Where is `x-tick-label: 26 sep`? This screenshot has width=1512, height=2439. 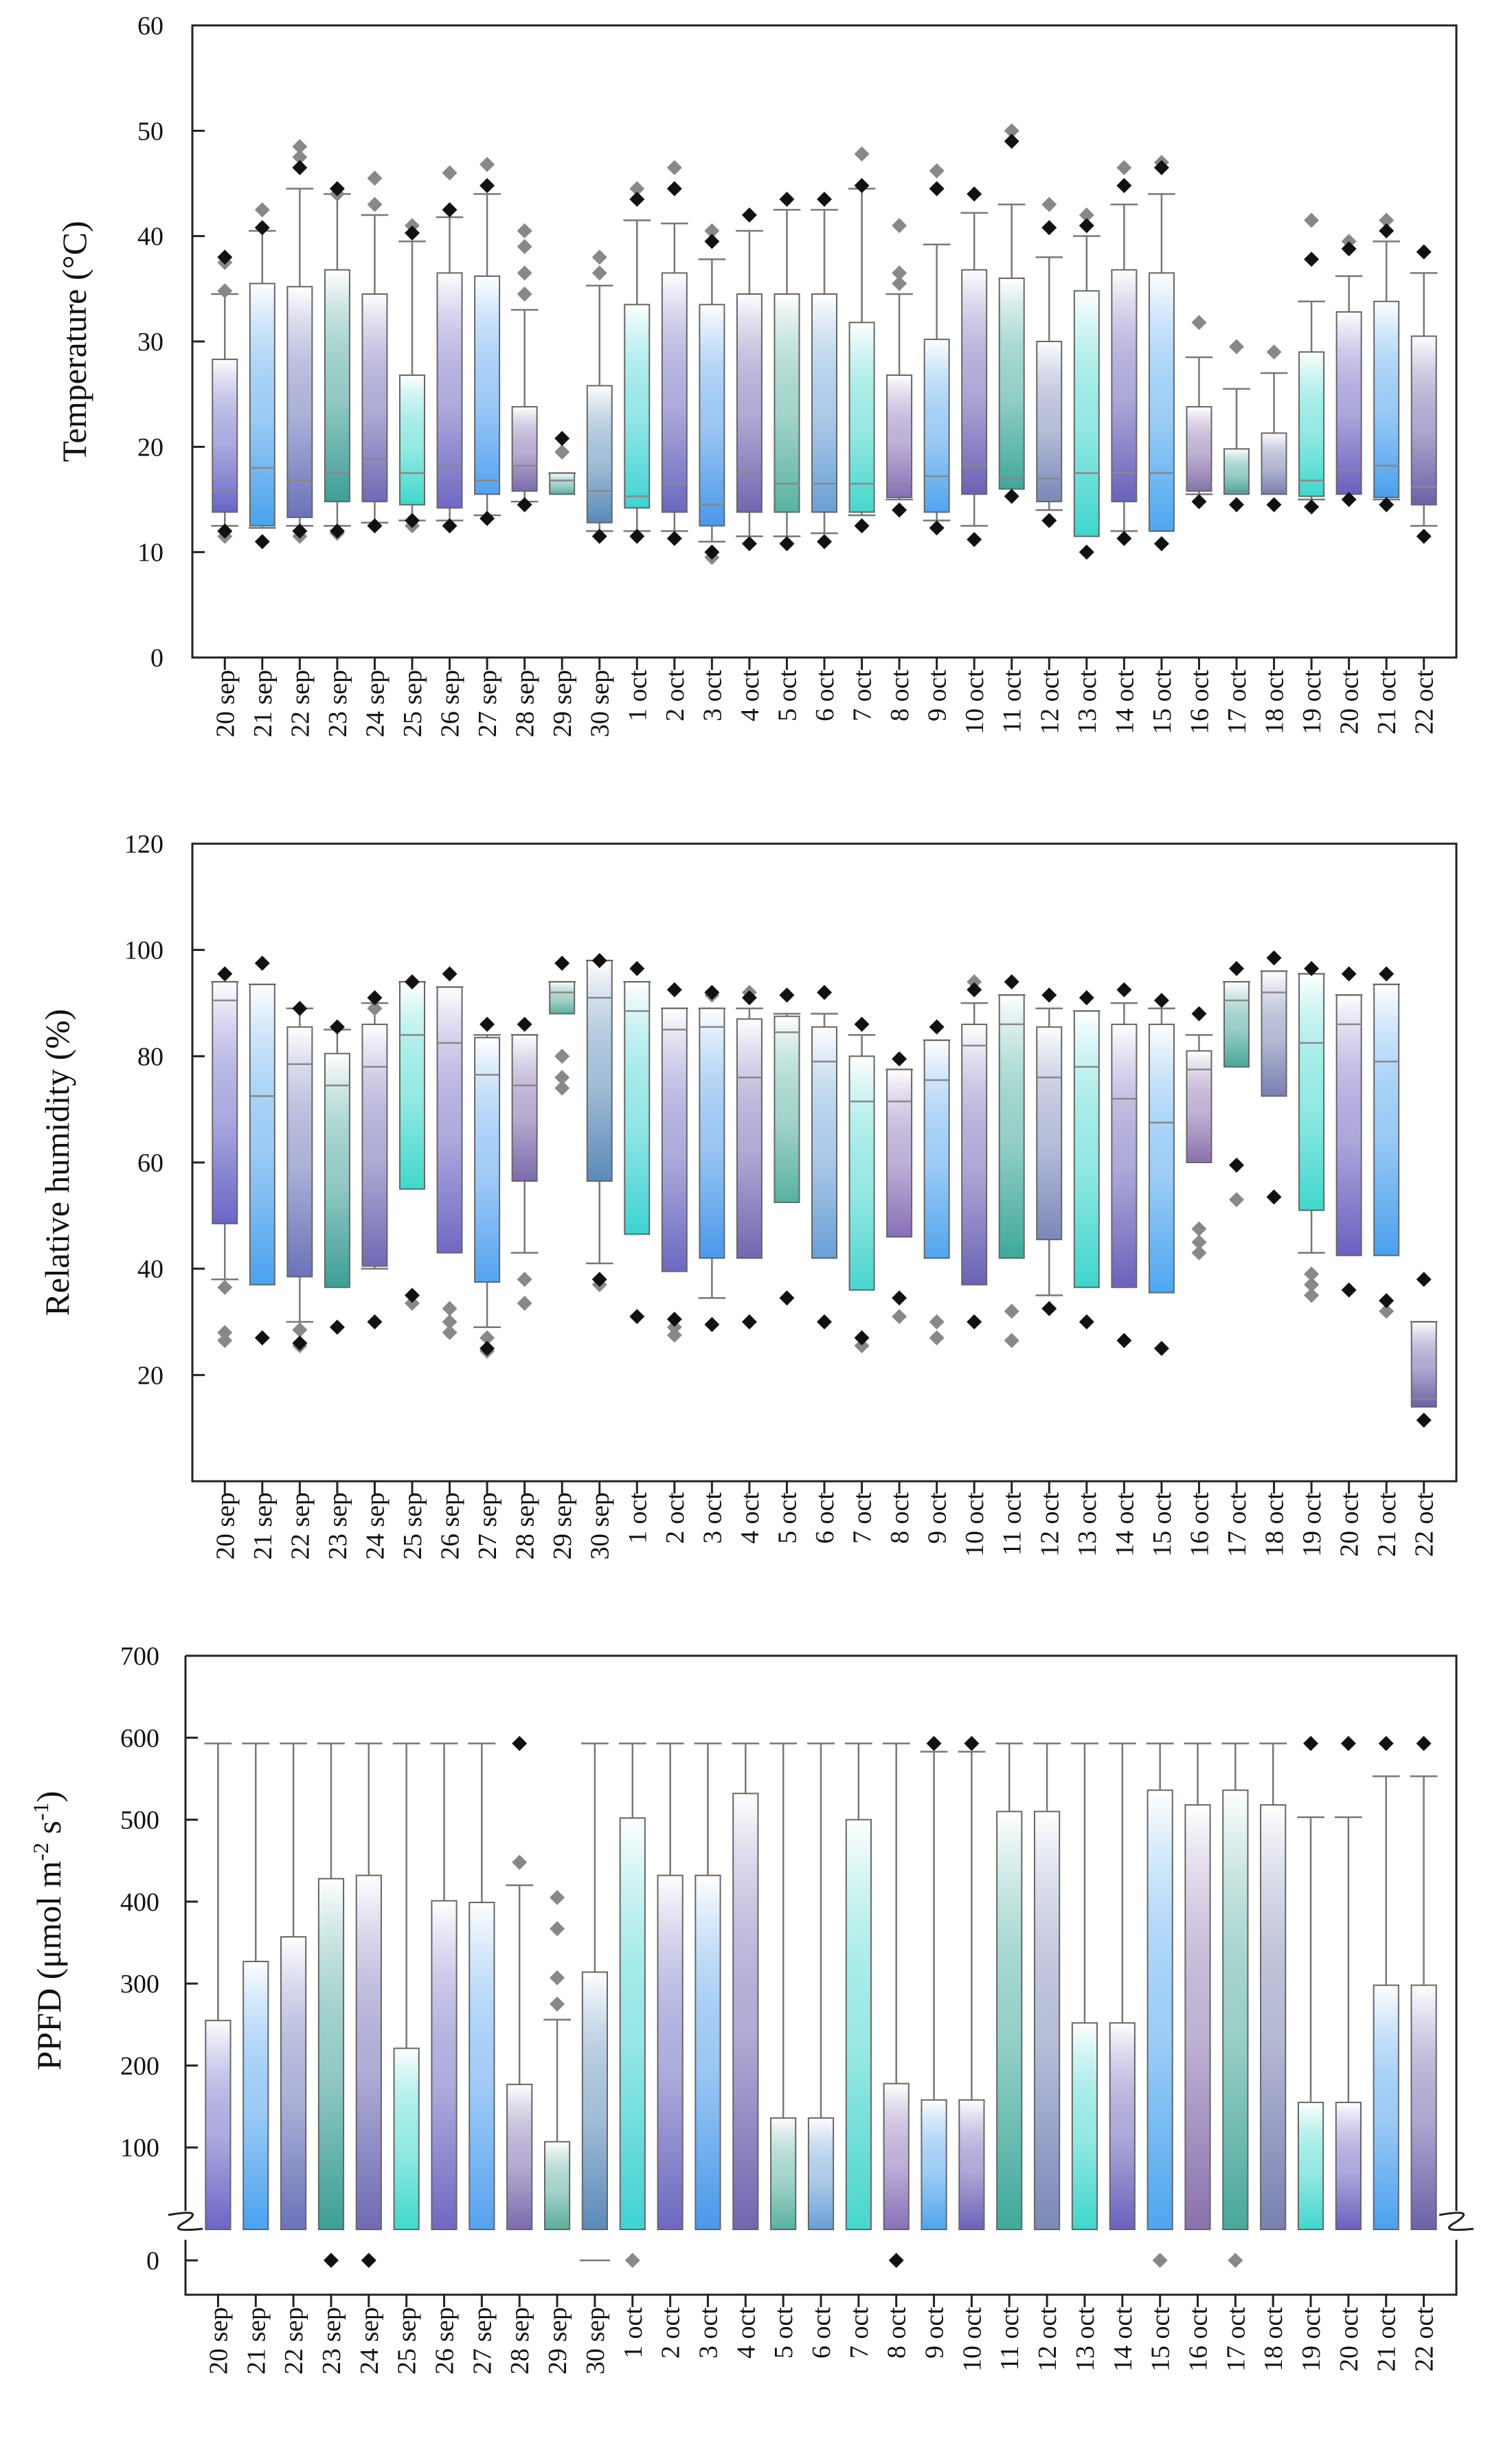 x-tick-label: 26 sep is located at coordinates (451, 704).